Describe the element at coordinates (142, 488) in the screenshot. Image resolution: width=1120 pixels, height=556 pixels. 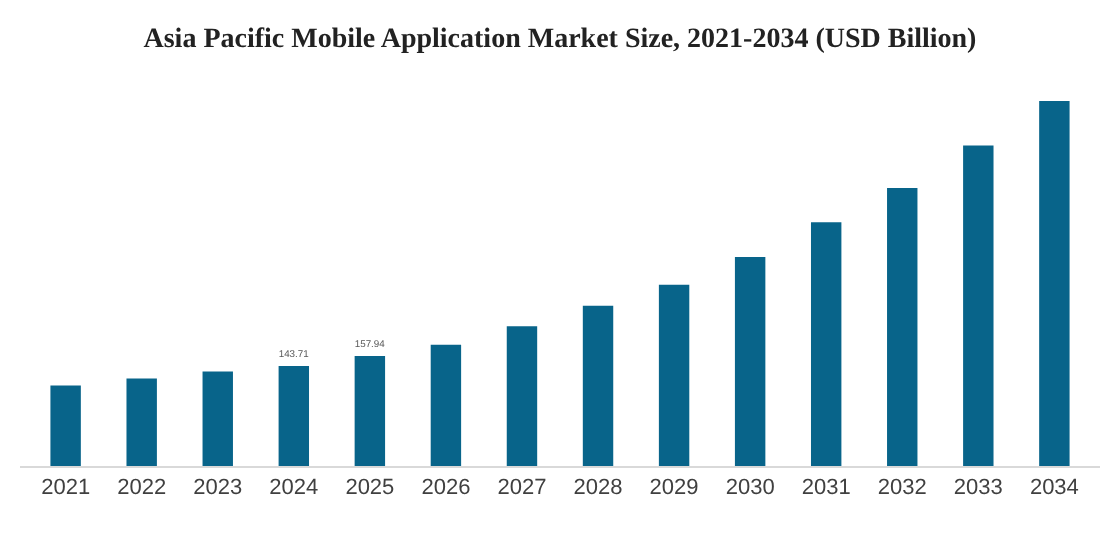
I see `x-tick-label: 2022` at that location.